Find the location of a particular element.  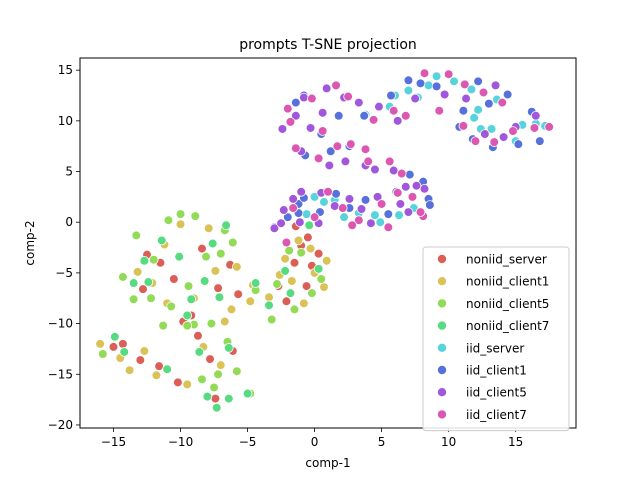

y-axis-ticks: −20 −15 −10 −5 0 5 10 15 is located at coordinates (64, 247).